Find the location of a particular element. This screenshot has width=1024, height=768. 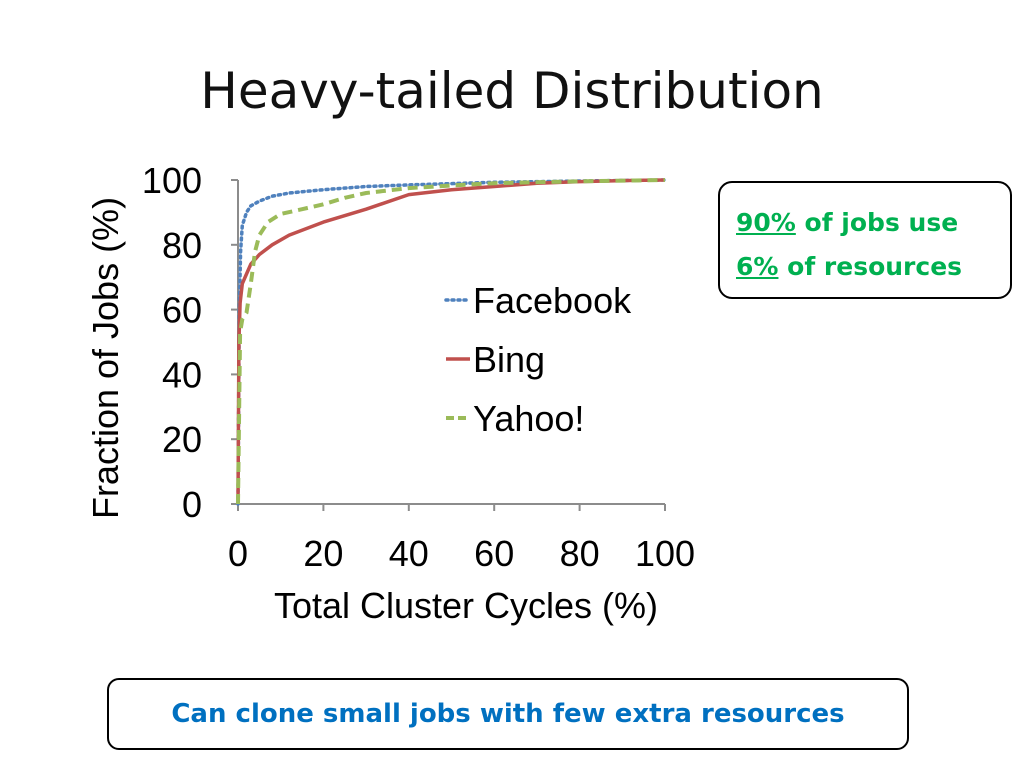

x-tick-label: 0 is located at coordinates (238, 553).